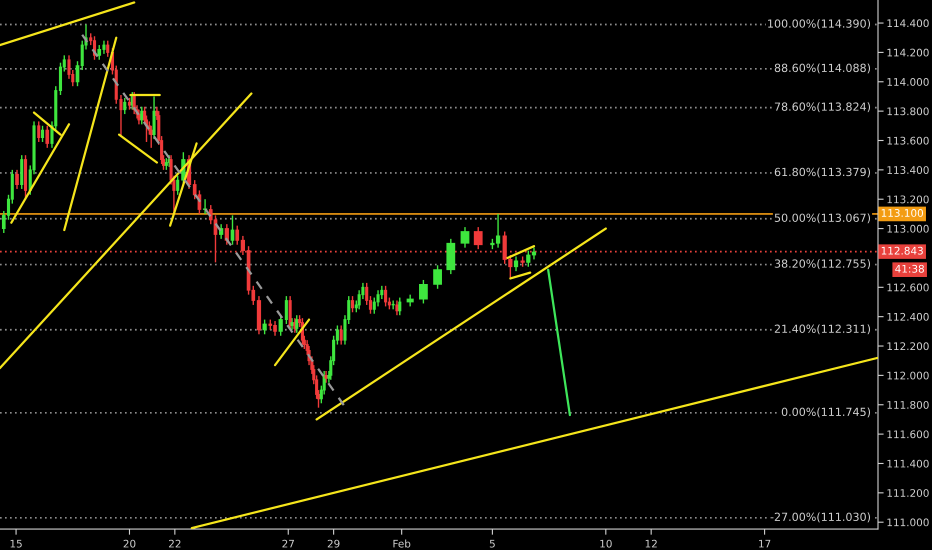  What do you see at coordinates (908, 404) in the screenshot?
I see `y-tick-label: 111.800` at bounding box center [908, 404].